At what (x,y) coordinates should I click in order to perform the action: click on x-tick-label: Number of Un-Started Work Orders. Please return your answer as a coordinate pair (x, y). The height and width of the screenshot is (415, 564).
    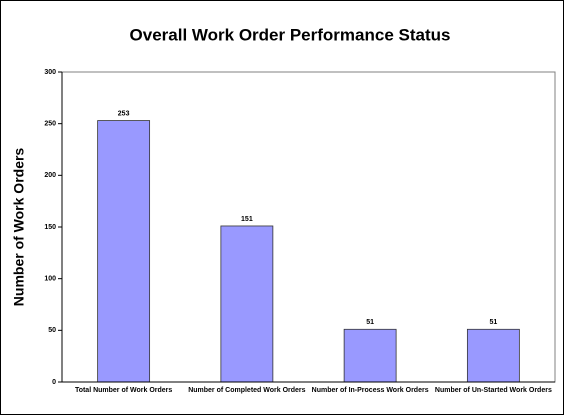
    Looking at the image, I should click on (493, 390).